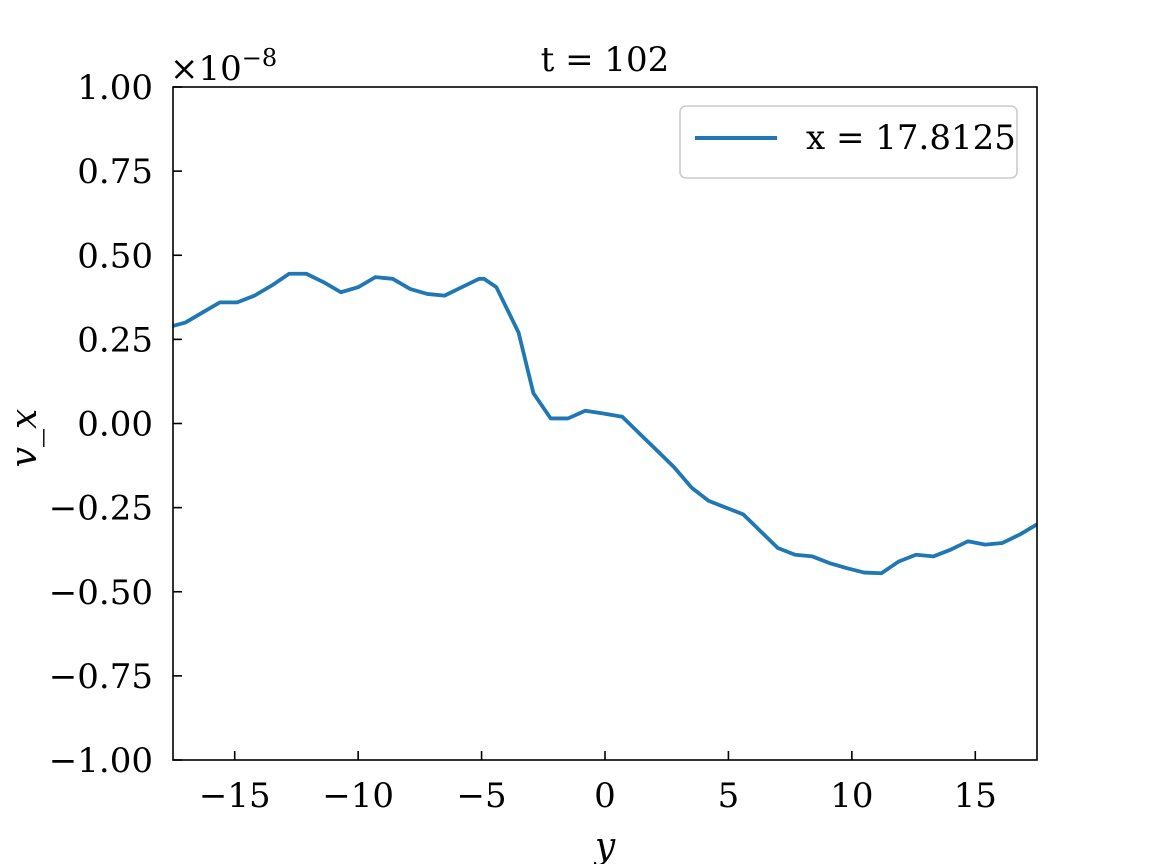 The image size is (1152, 864). What do you see at coordinates (115, 88) in the screenshot?
I see `y-tick-label: 1.00` at bounding box center [115, 88].